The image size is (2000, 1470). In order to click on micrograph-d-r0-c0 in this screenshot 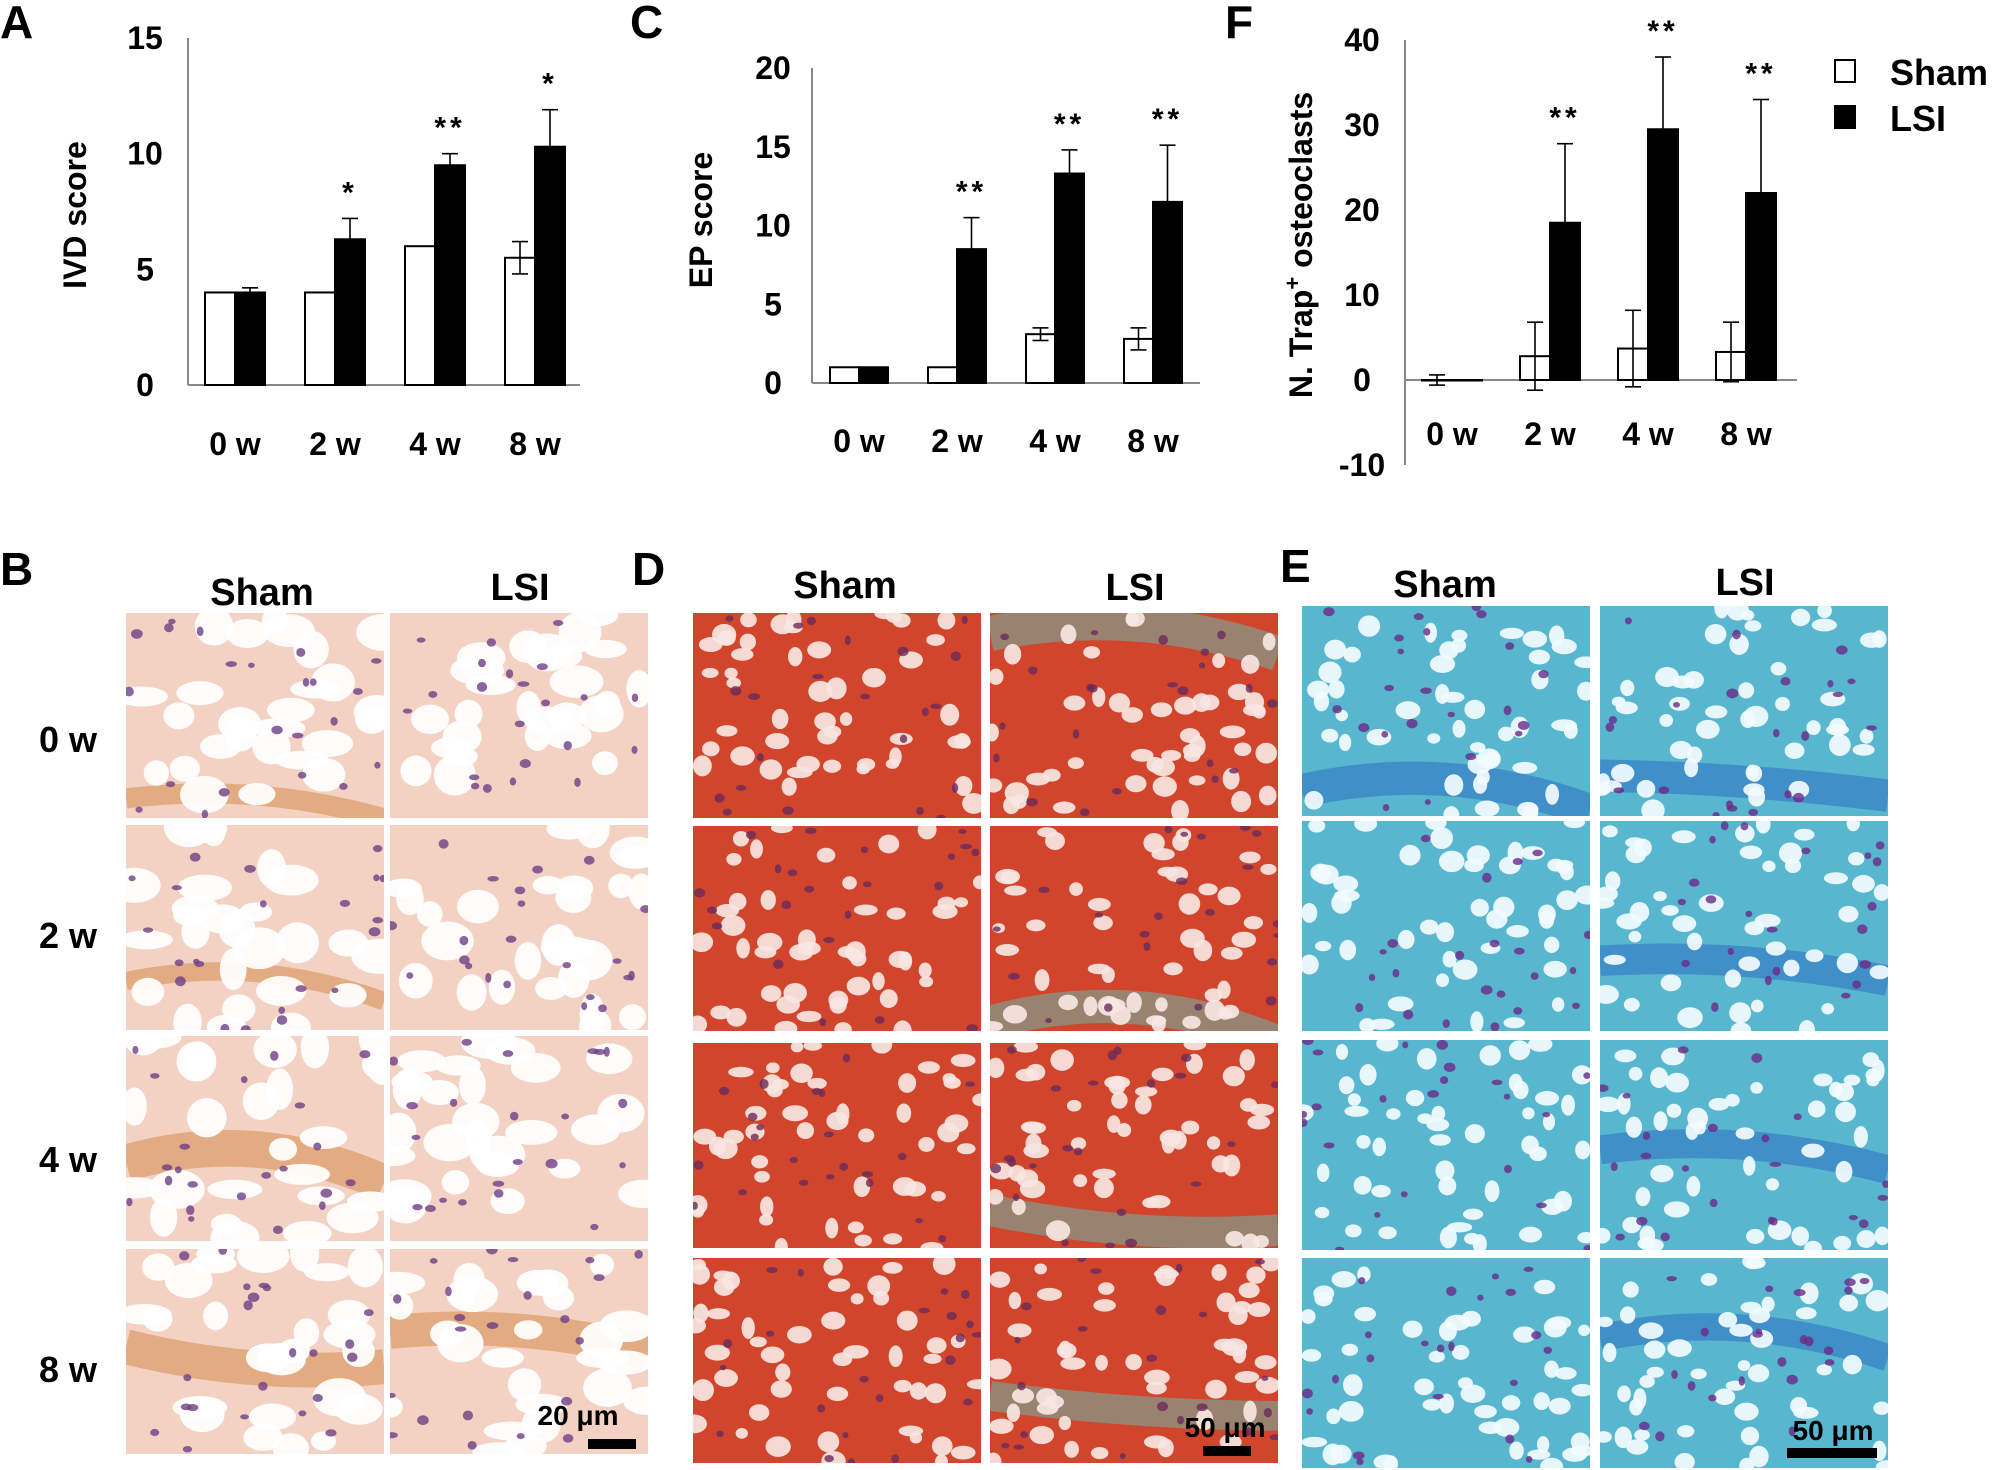, I will do `click(837, 715)`.